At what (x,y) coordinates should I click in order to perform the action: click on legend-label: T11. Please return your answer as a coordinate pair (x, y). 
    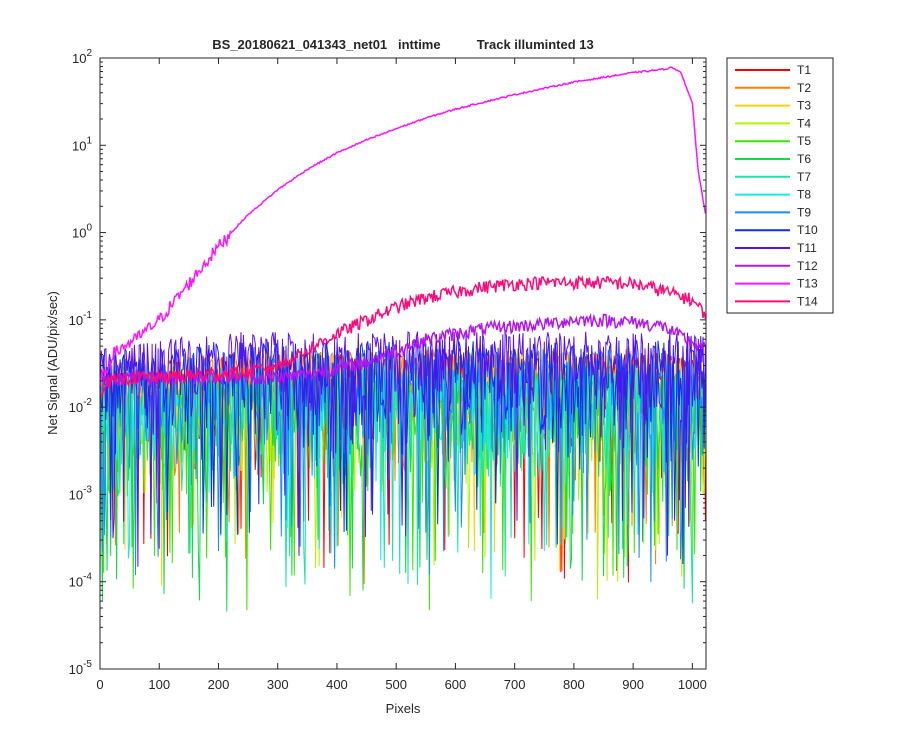
    Looking at the image, I should click on (807, 248).